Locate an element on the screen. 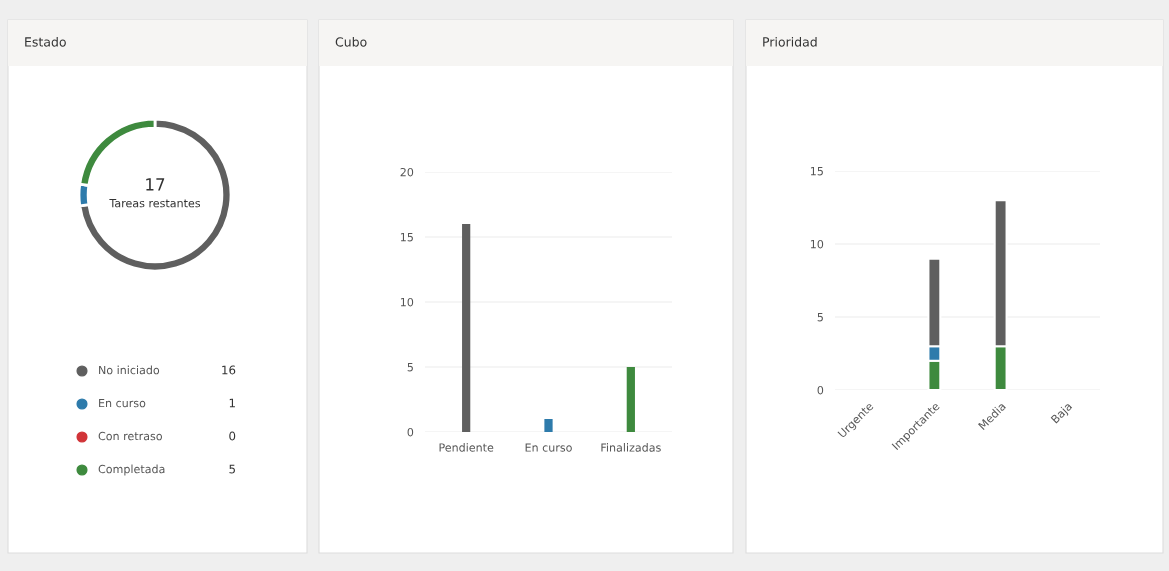 Image resolution: width=1169 pixels, height=571 pixels. text: Tareas restantes is located at coordinates (155, 203).